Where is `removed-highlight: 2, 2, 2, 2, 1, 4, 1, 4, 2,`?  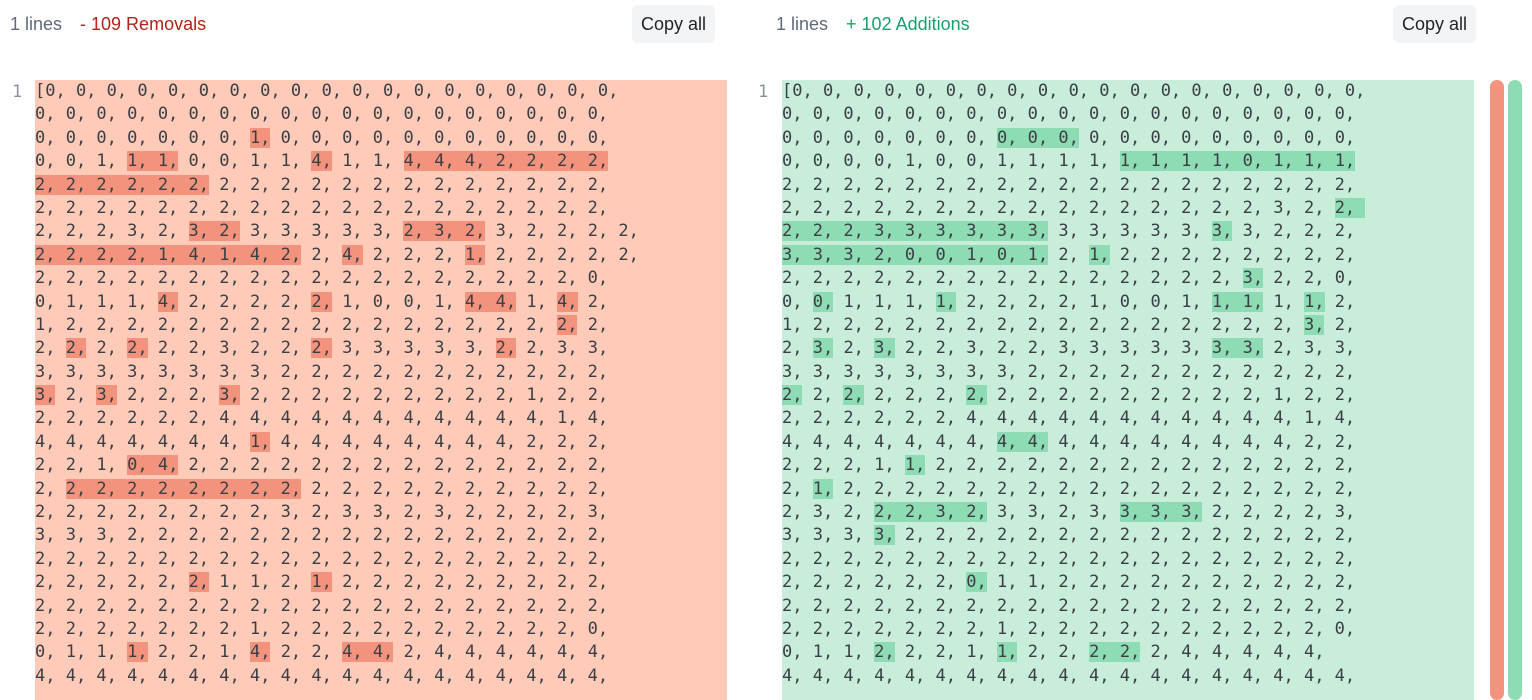 removed-highlight: 2, 2, 2, 2, 1, 4, 1, 4, 2, is located at coordinates (168, 254).